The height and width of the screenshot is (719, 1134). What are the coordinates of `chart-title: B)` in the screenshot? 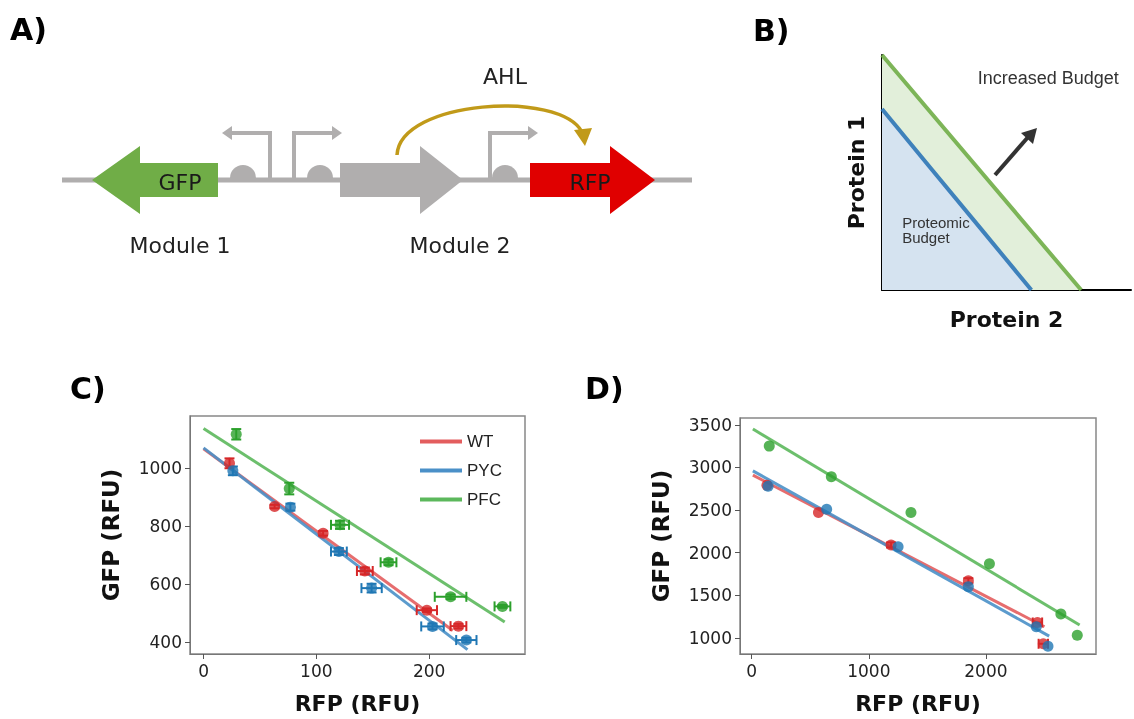 It's located at (771, 30).